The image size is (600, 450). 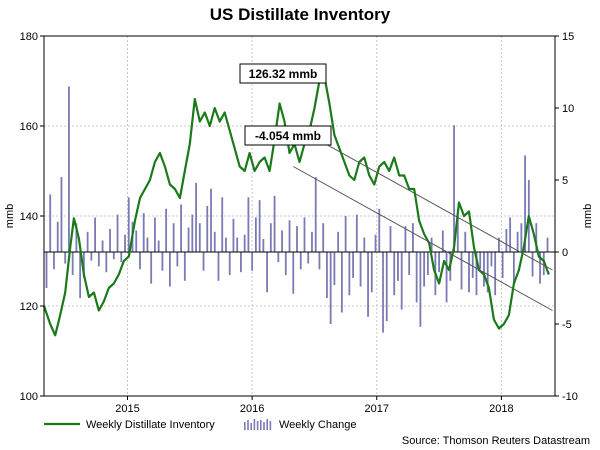 What do you see at coordinates (568, 37) in the screenshot?
I see `right-tick-label: 15` at bounding box center [568, 37].